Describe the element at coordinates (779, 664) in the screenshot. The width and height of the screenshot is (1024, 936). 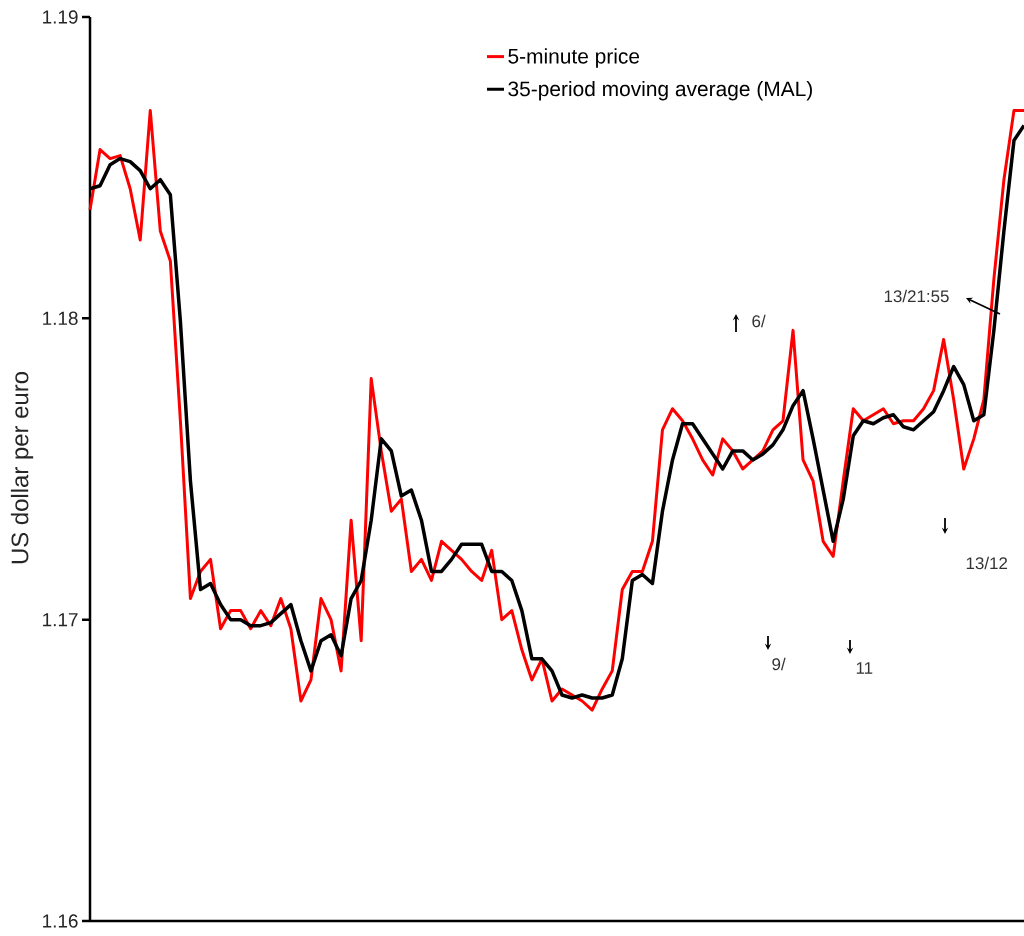
I see `annotation: 9/` at that location.